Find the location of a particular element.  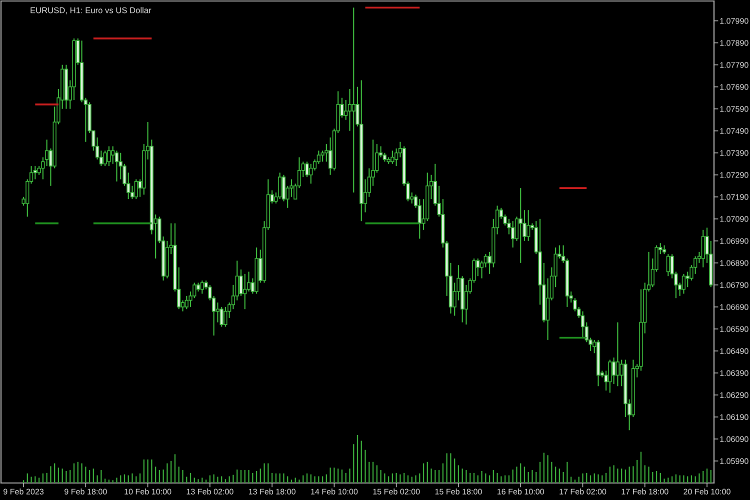

y-tick-label: 1.07490 is located at coordinates (734, 131).